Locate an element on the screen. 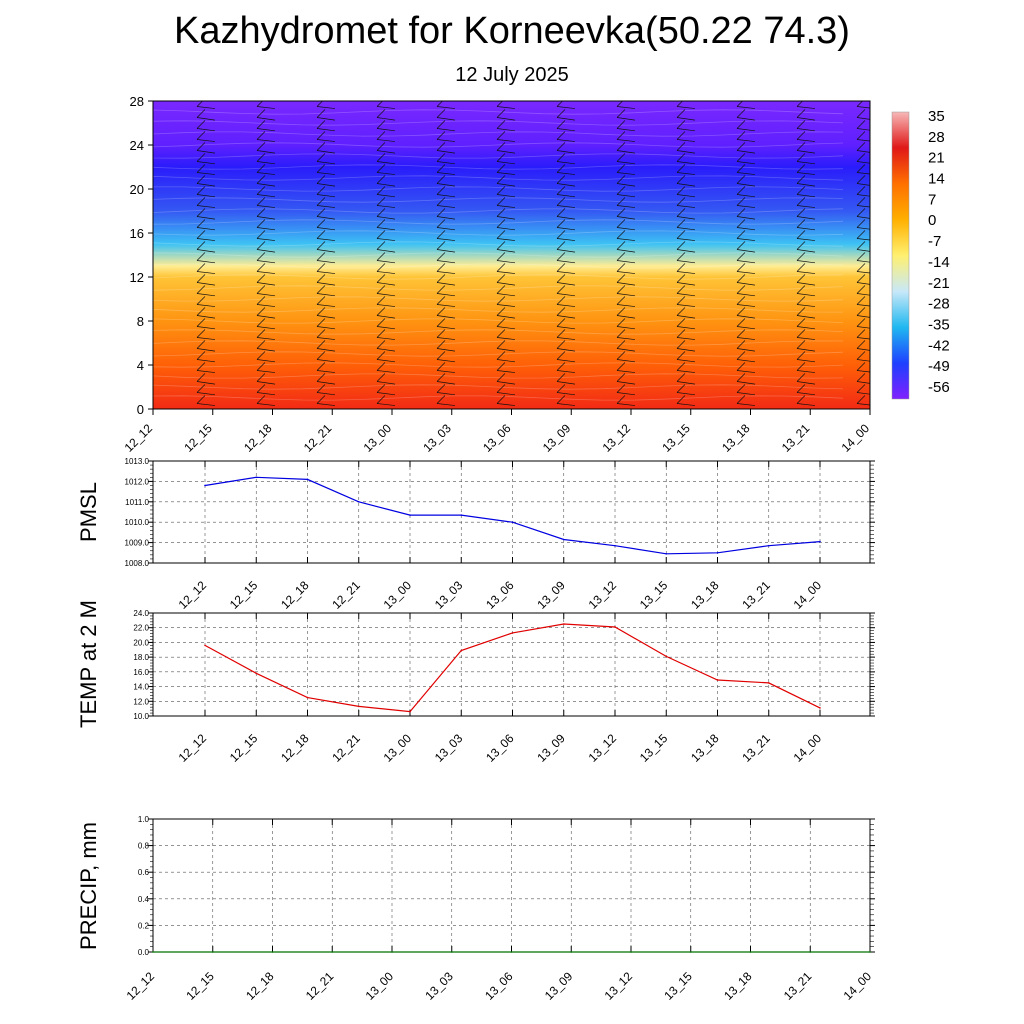  y-tick-label: 24.0 is located at coordinates (141, 613).